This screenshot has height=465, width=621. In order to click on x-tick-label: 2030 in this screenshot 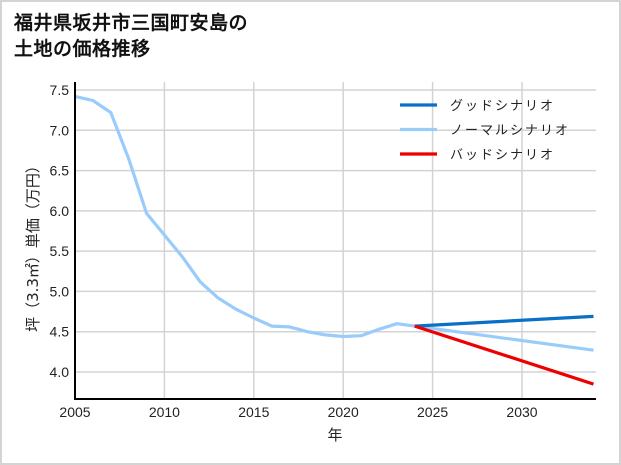, I will do `click(521, 412)`.